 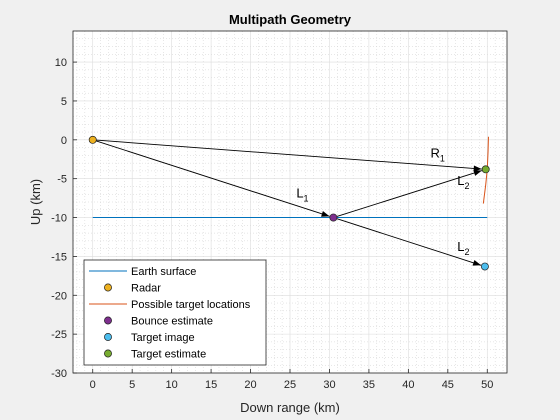 I want to click on x-tick-label: 5, so click(x=132, y=385).